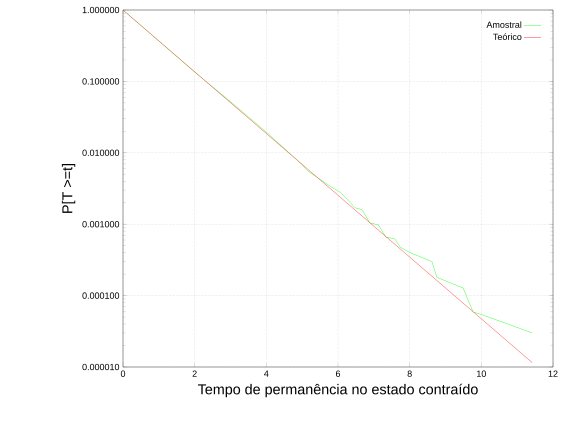 The image size is (561, 421). Describe the element at coordinates (266, 373) in the screenshot. I see `x-tick-label: 4` at that location.